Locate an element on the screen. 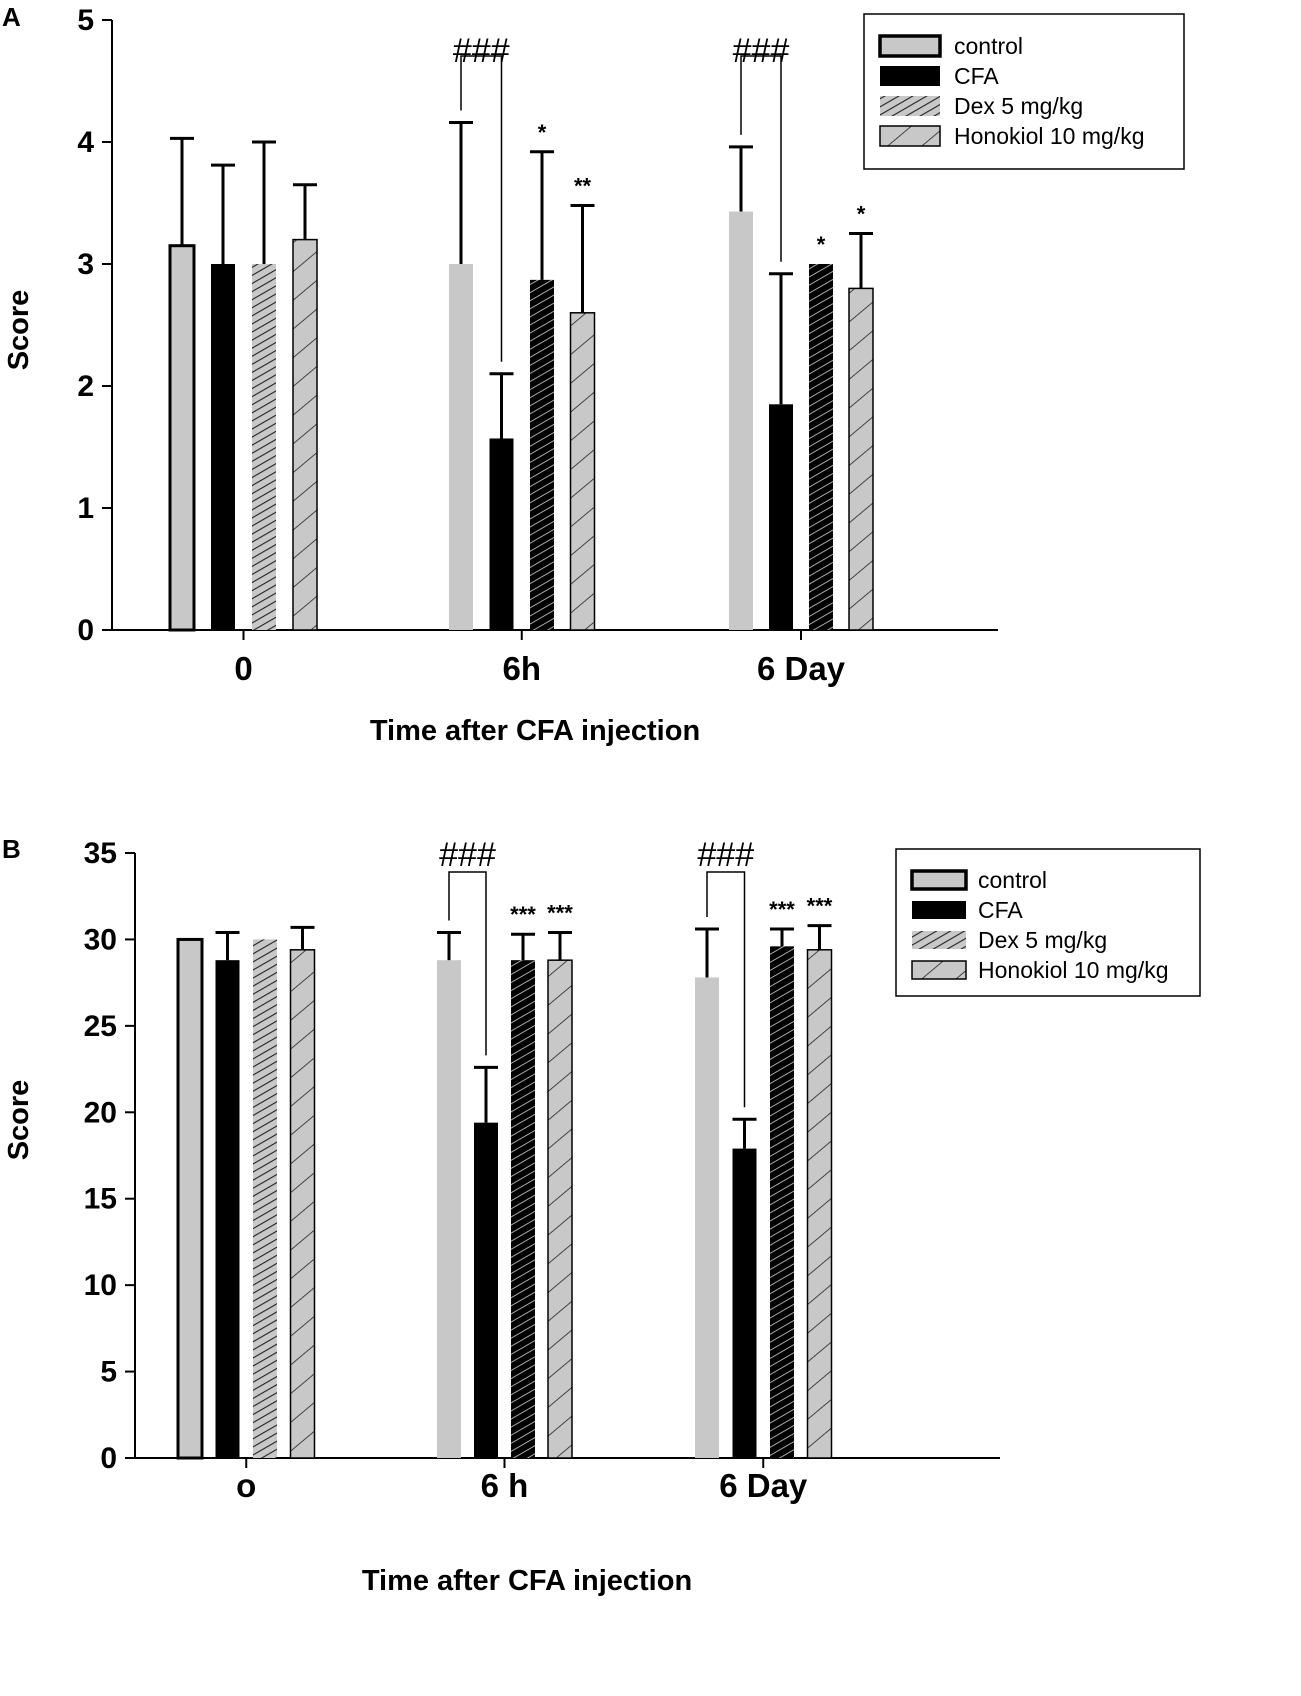 The height and width of the screenshot is (1696, 1301). y-tick-label: 30 is located at coordinates (100, 939).